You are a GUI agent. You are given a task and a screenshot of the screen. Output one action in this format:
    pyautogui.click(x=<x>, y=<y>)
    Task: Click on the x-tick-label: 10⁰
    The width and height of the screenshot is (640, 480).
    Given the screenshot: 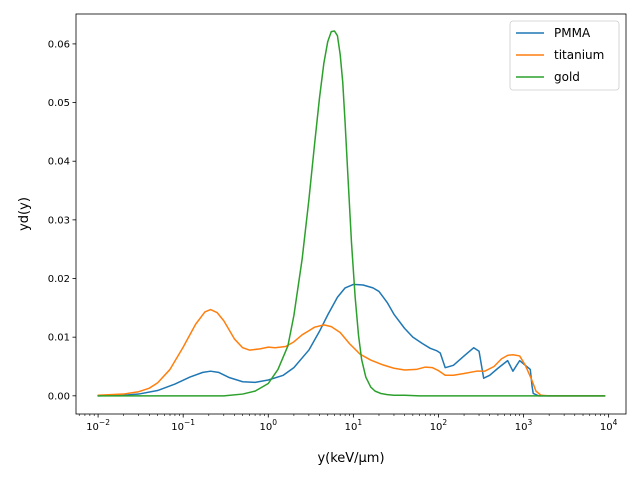 What is the action you would take?
    pyautogui.click(x=269, y=425)
    